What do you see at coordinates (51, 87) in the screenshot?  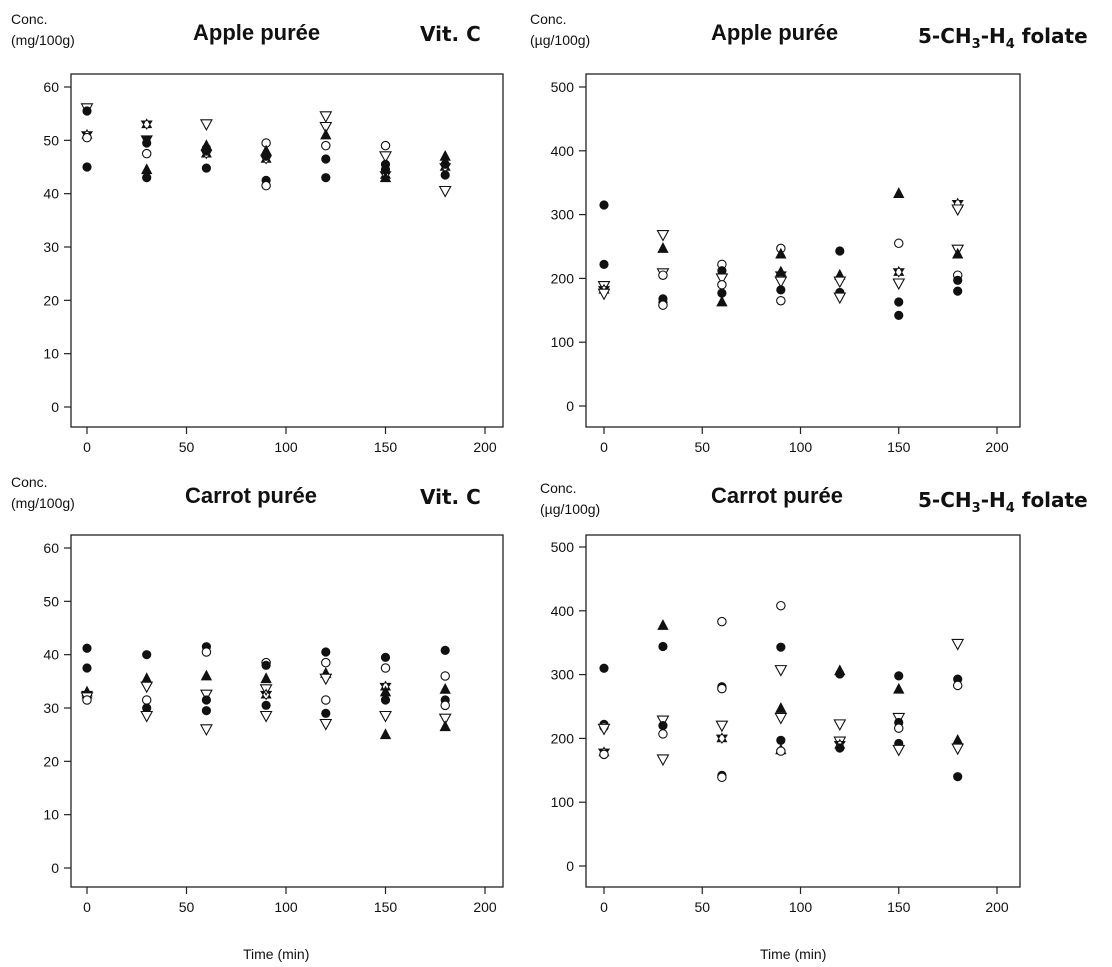 I see `y-tick-label: 60` at bounding box center [51, 87].